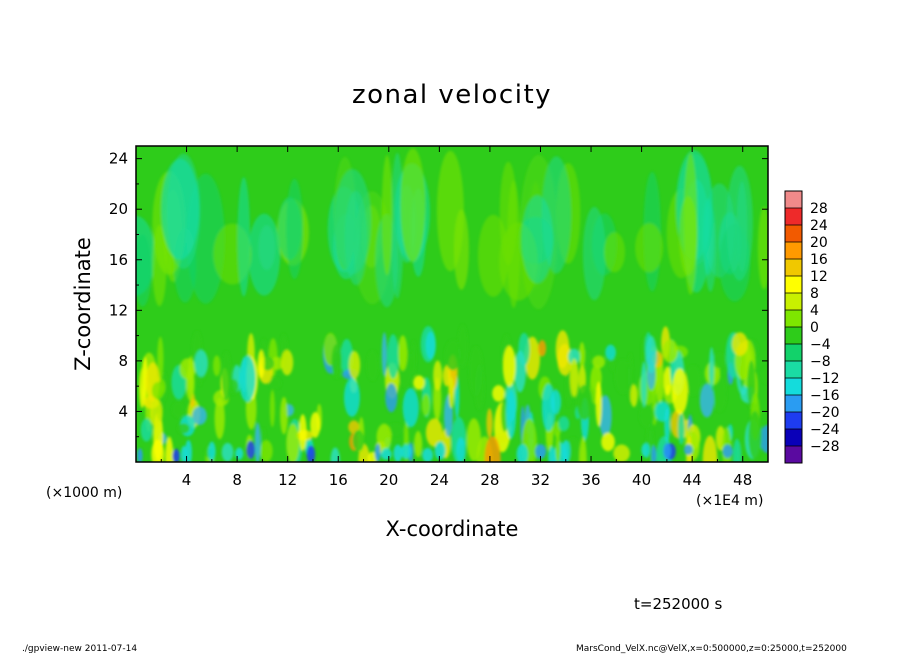 The height and width of the screenshot is (654, 904). Describe the element at coordinates (825, 396) in the screenshot. I see `colorbar-label: −16` at that location.